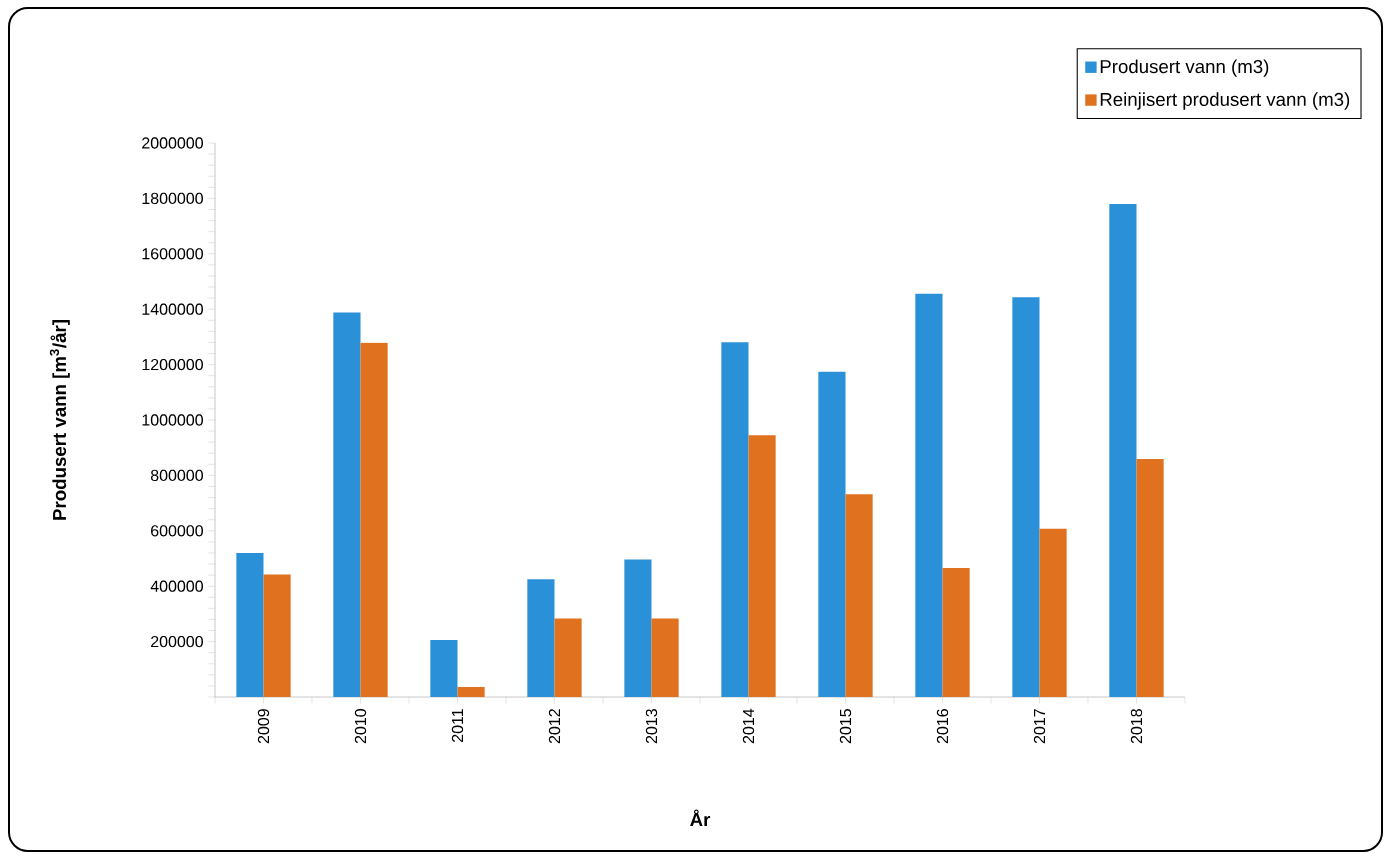 The height and width of the screenshot is (854, 1389). What do you see at coordinates (1225, 101) in the screenshot?
I see `legend-label: Reinjisert produsert vann (m3)` at bounding box center [1225, 101].